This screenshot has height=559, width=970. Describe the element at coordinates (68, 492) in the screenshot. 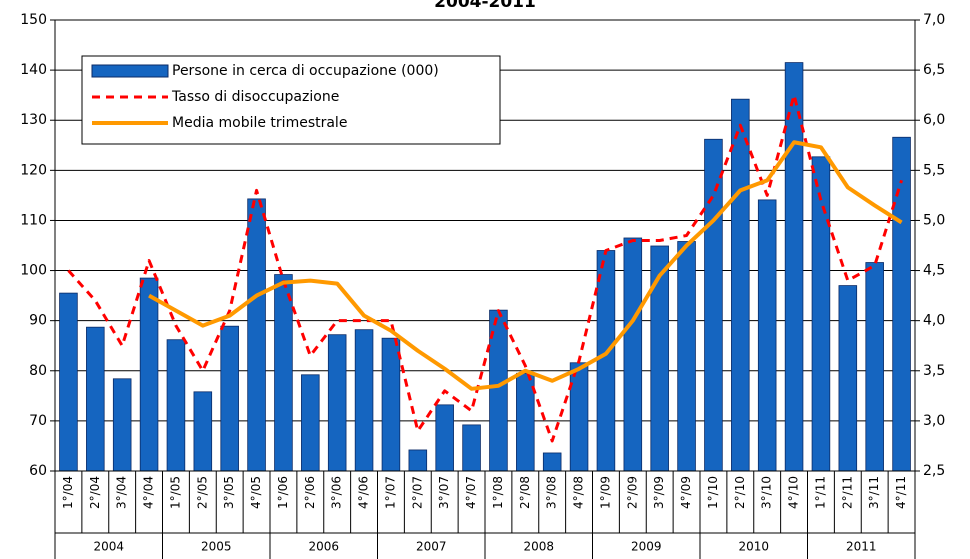

I see `x-tick-label: 1°/04` at that location.